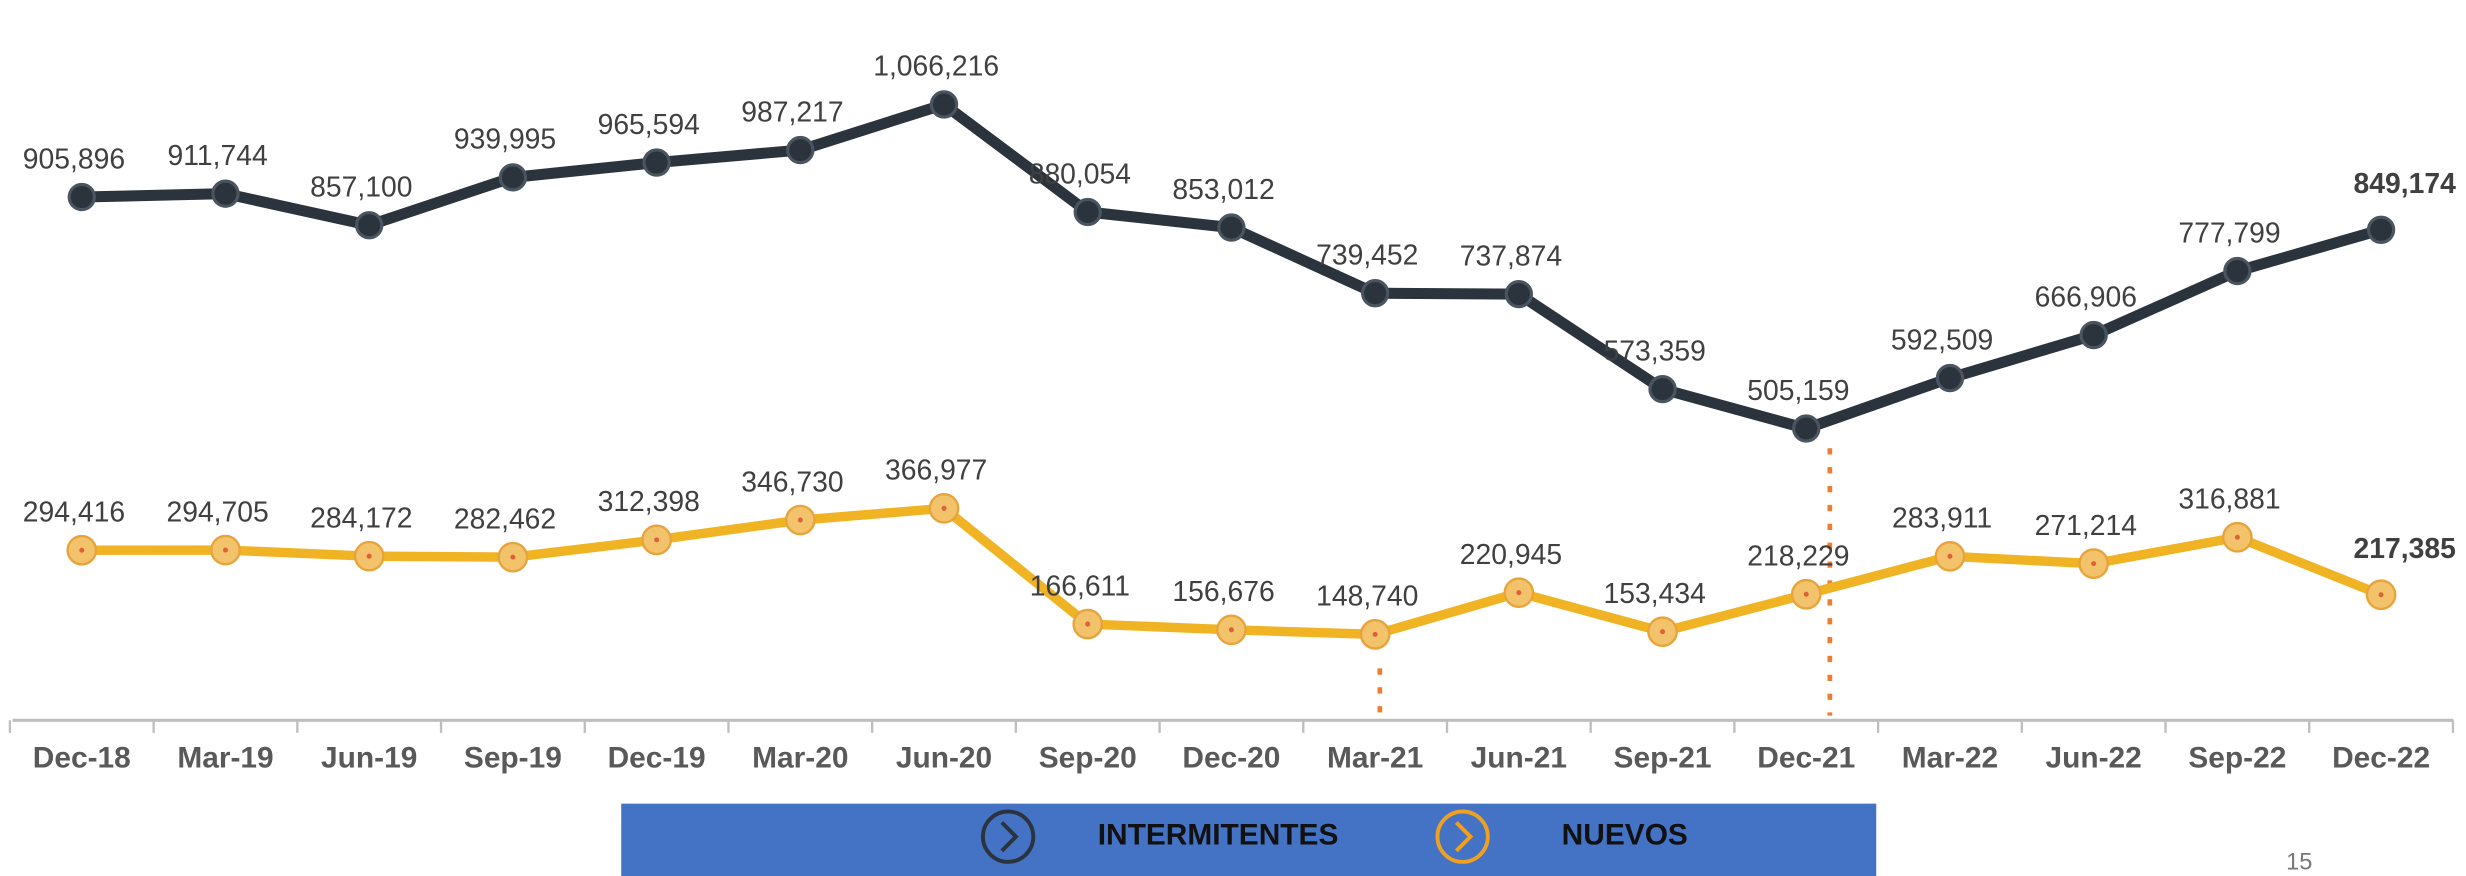 This screenshot has width=2466, height=876. I want to click on legend-label: NUEVOS, so click(1625, 835).